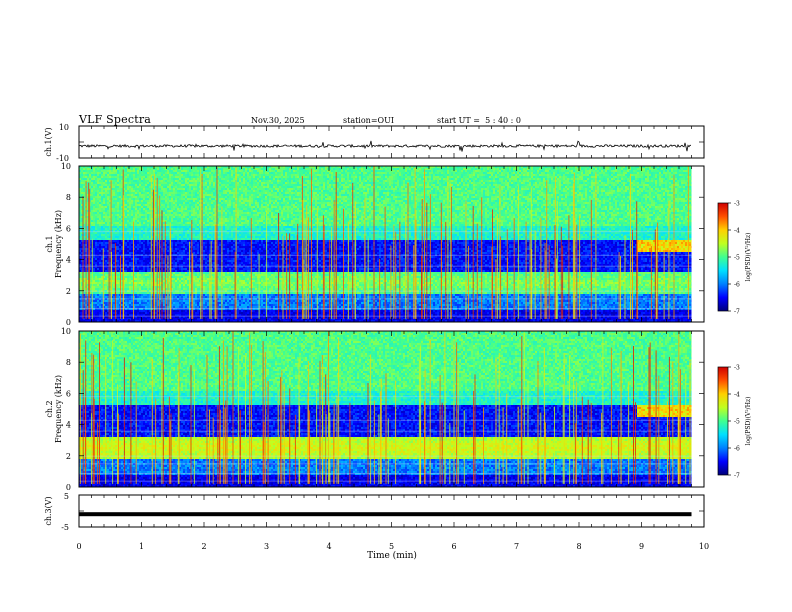 This screenshot has width=792, height=612. What do you see at coordinates (479, 120) in the screenshot?
I see `start-time-label: start UT = 5 : 40 : 0` at bounding box center [479, 120].